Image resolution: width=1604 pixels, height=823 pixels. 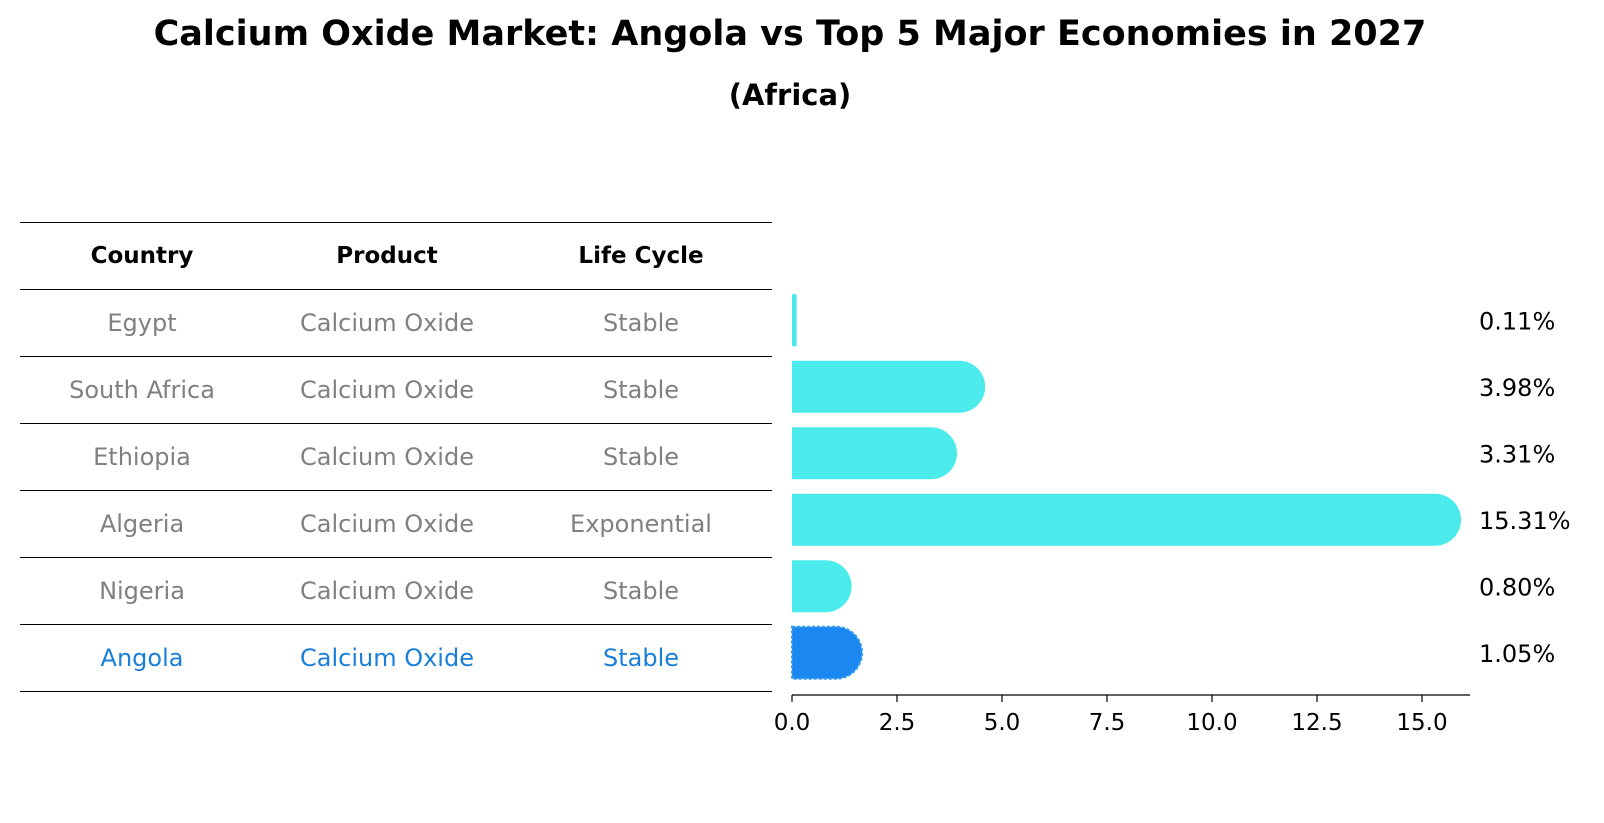 What do you see at coordinates (142, 390) in the screenshot?
I see `country-cell: South Africa` at bounding box center [142, 390].